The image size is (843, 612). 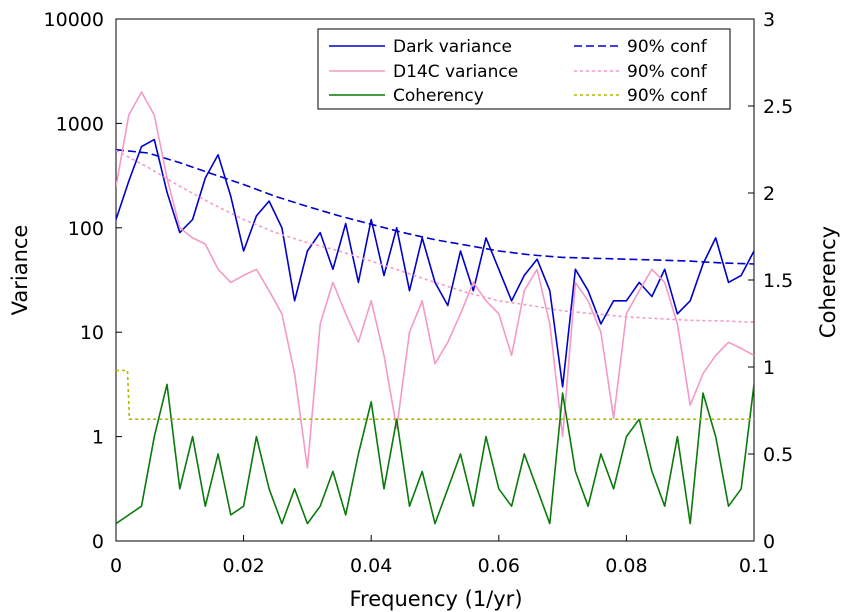 I want to click on x-tick-label: 0.1, so click(x=754, y=566).